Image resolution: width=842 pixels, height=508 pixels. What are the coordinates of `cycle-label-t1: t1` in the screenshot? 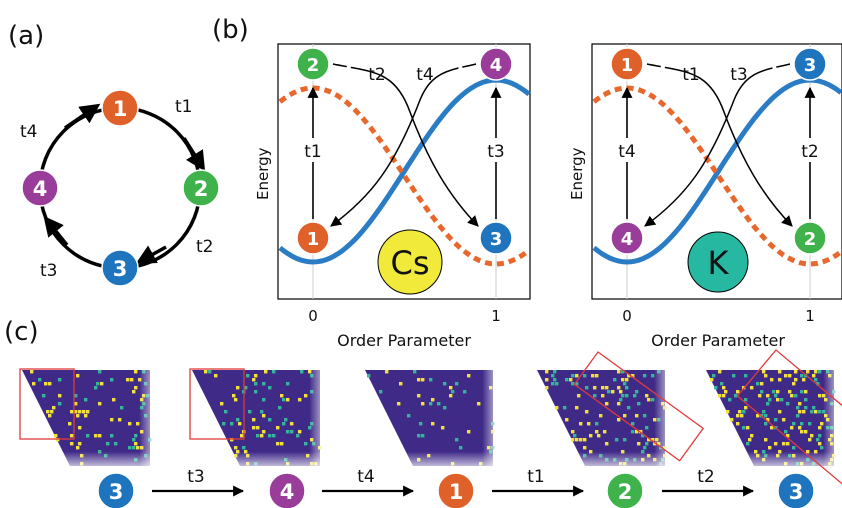 It's located at (183, 107).